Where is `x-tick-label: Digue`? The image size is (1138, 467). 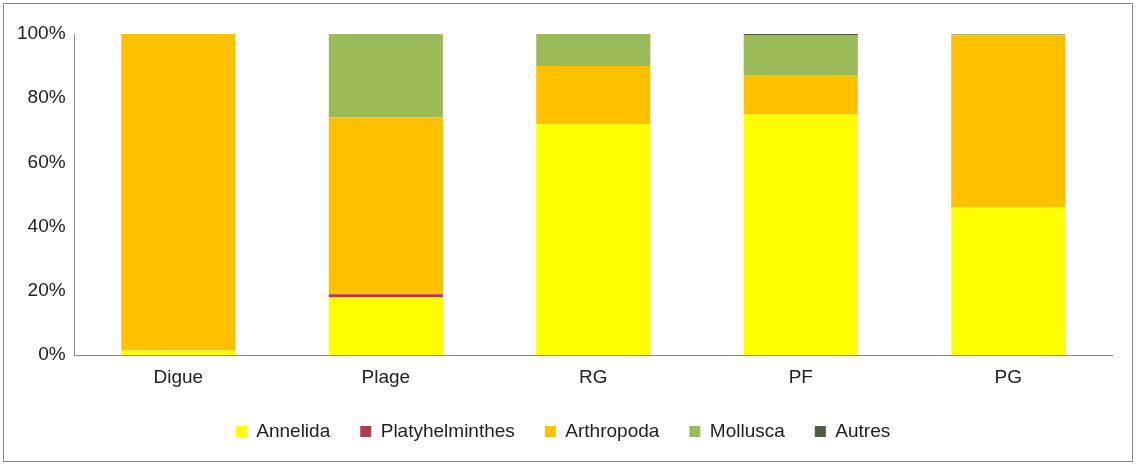 x-tick-label: Digue is located at coordinates (178, 376).